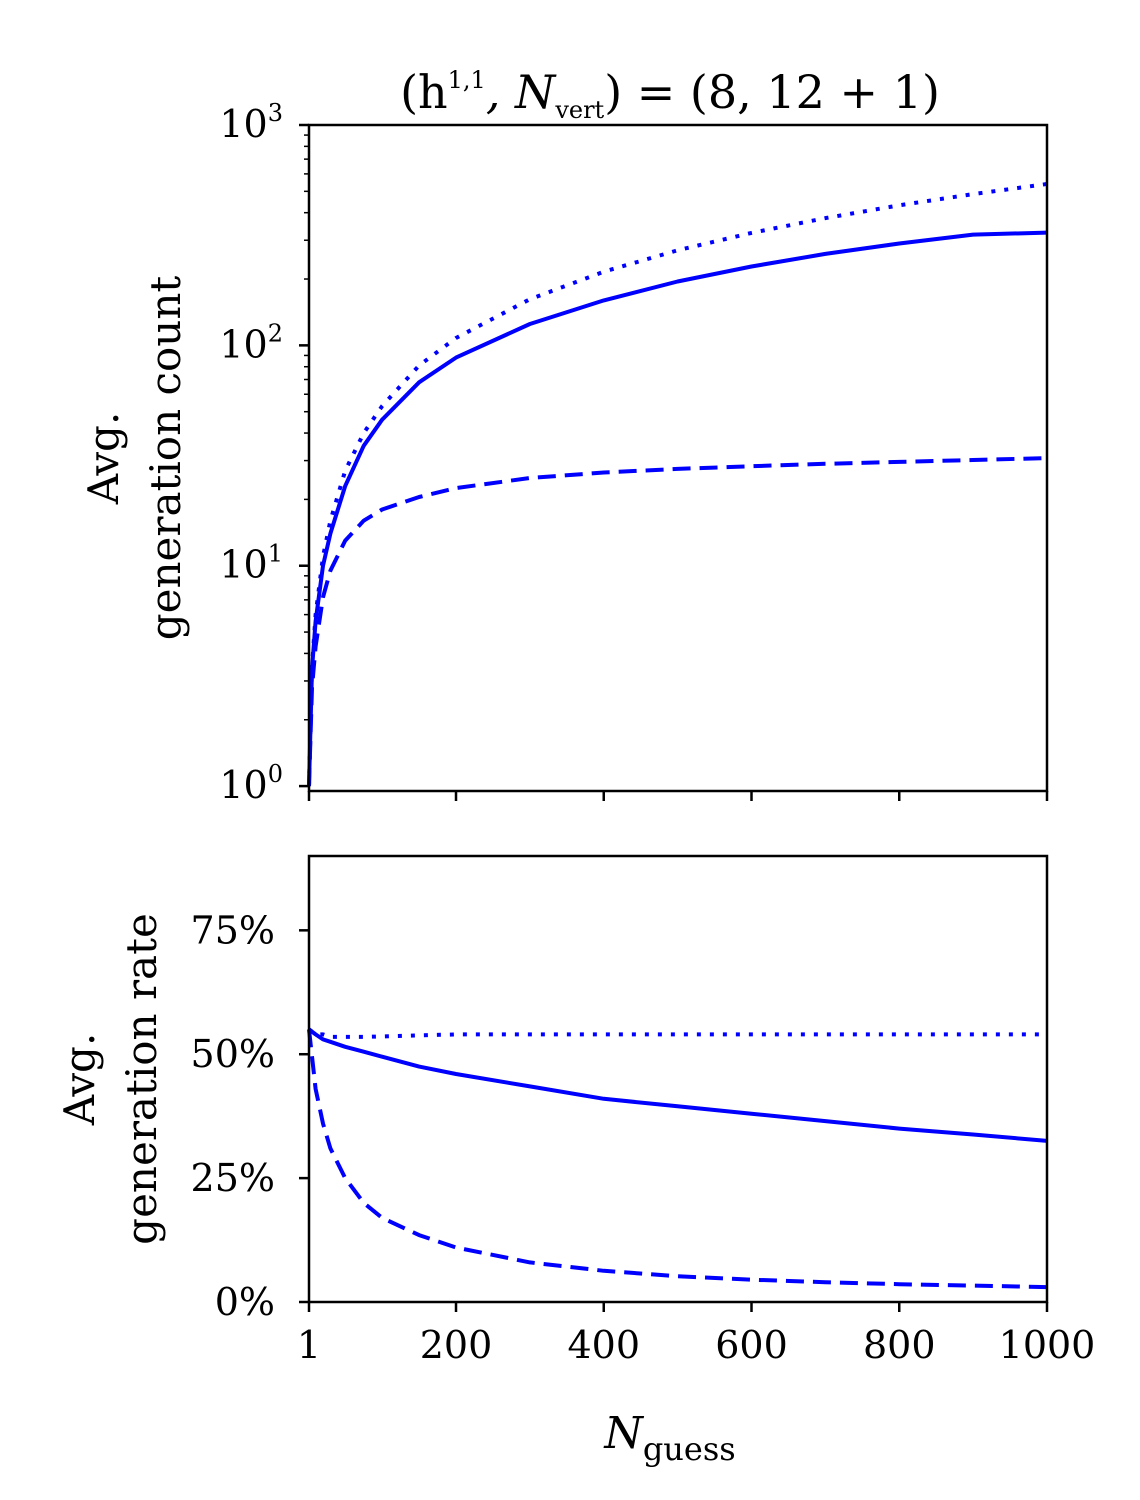 The width and height of the screenshot is (1140, 1500). Describe the element at coordinates (233, 1054) in the screenshot. I see `bottom-ytick-label: 50%` at that location.